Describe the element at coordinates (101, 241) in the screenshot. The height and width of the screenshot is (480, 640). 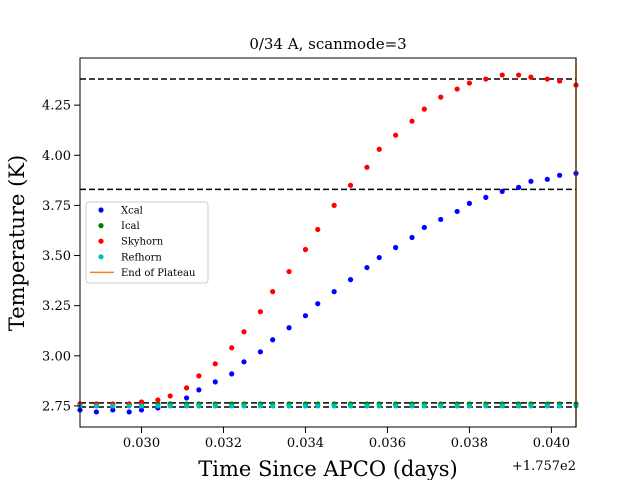
I see `legend-marker-skyhorn` at that location.